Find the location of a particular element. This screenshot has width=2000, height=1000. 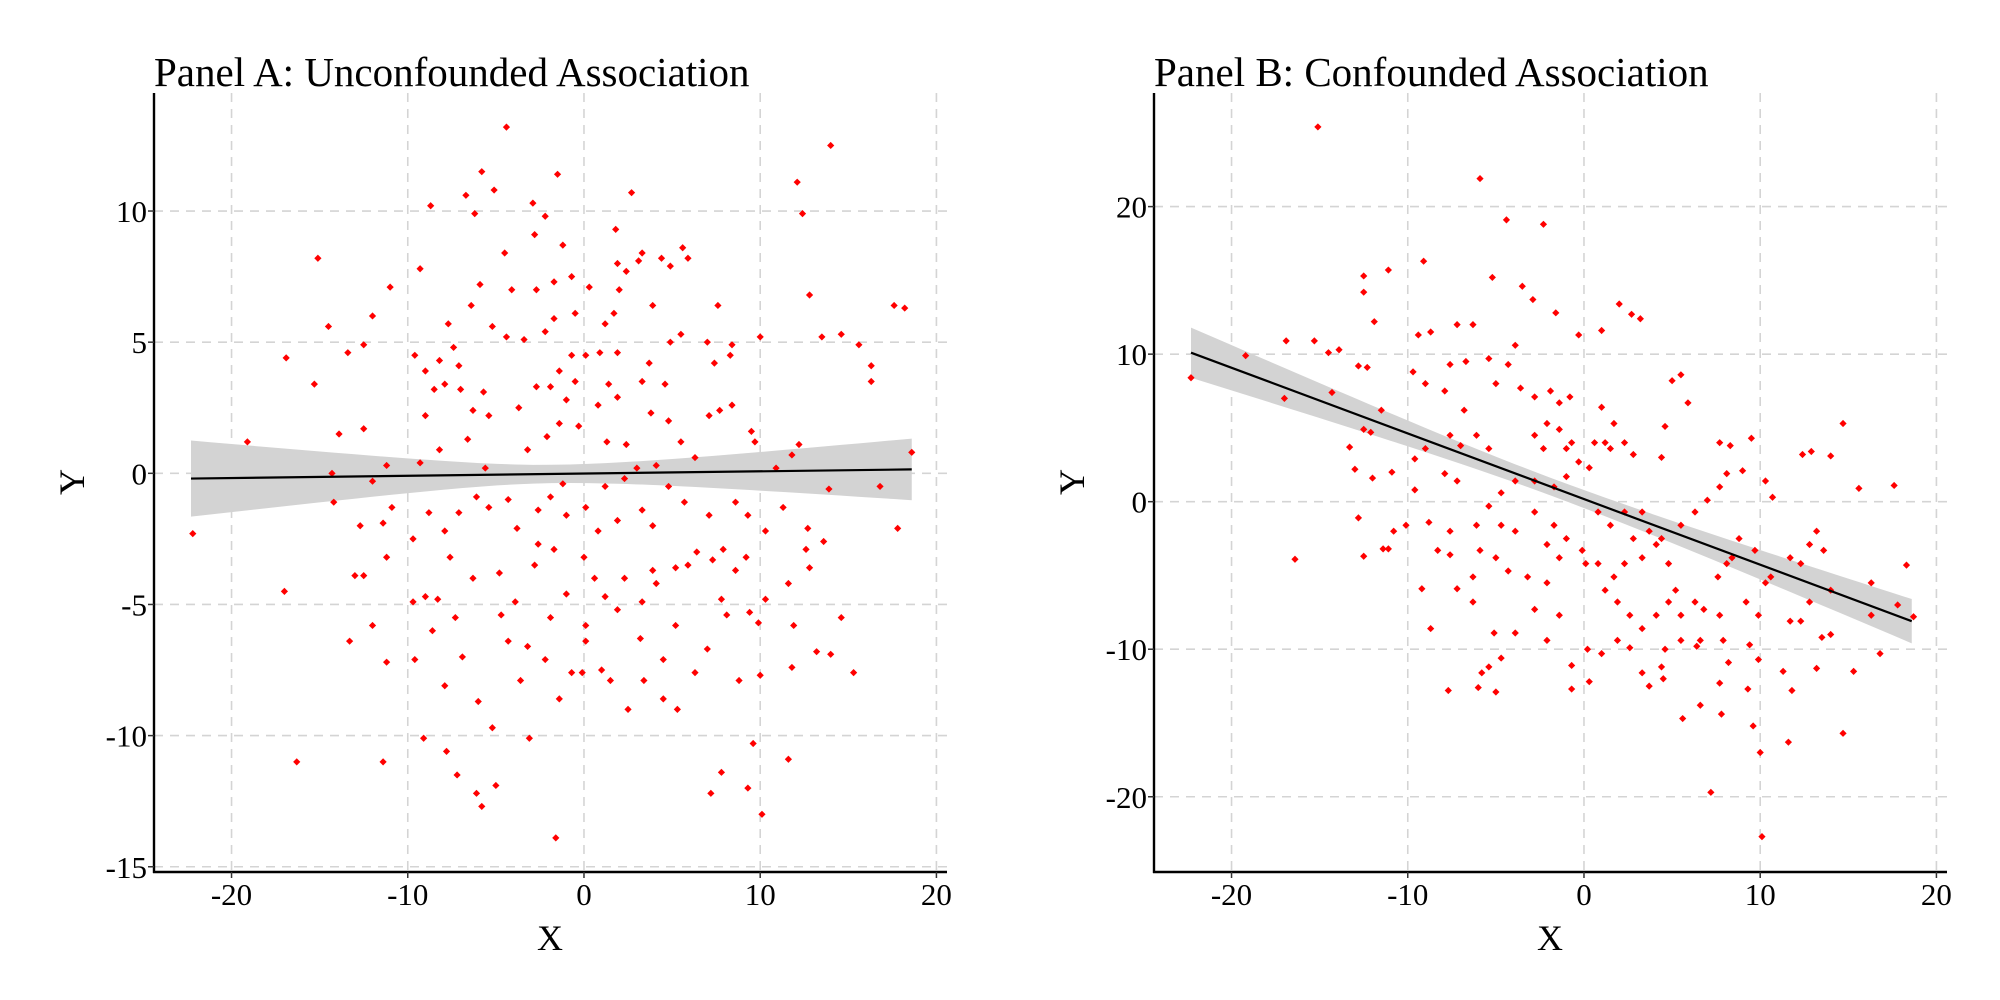

panel-a-x-tick-label: -10 is located at coordinates (407, 894).